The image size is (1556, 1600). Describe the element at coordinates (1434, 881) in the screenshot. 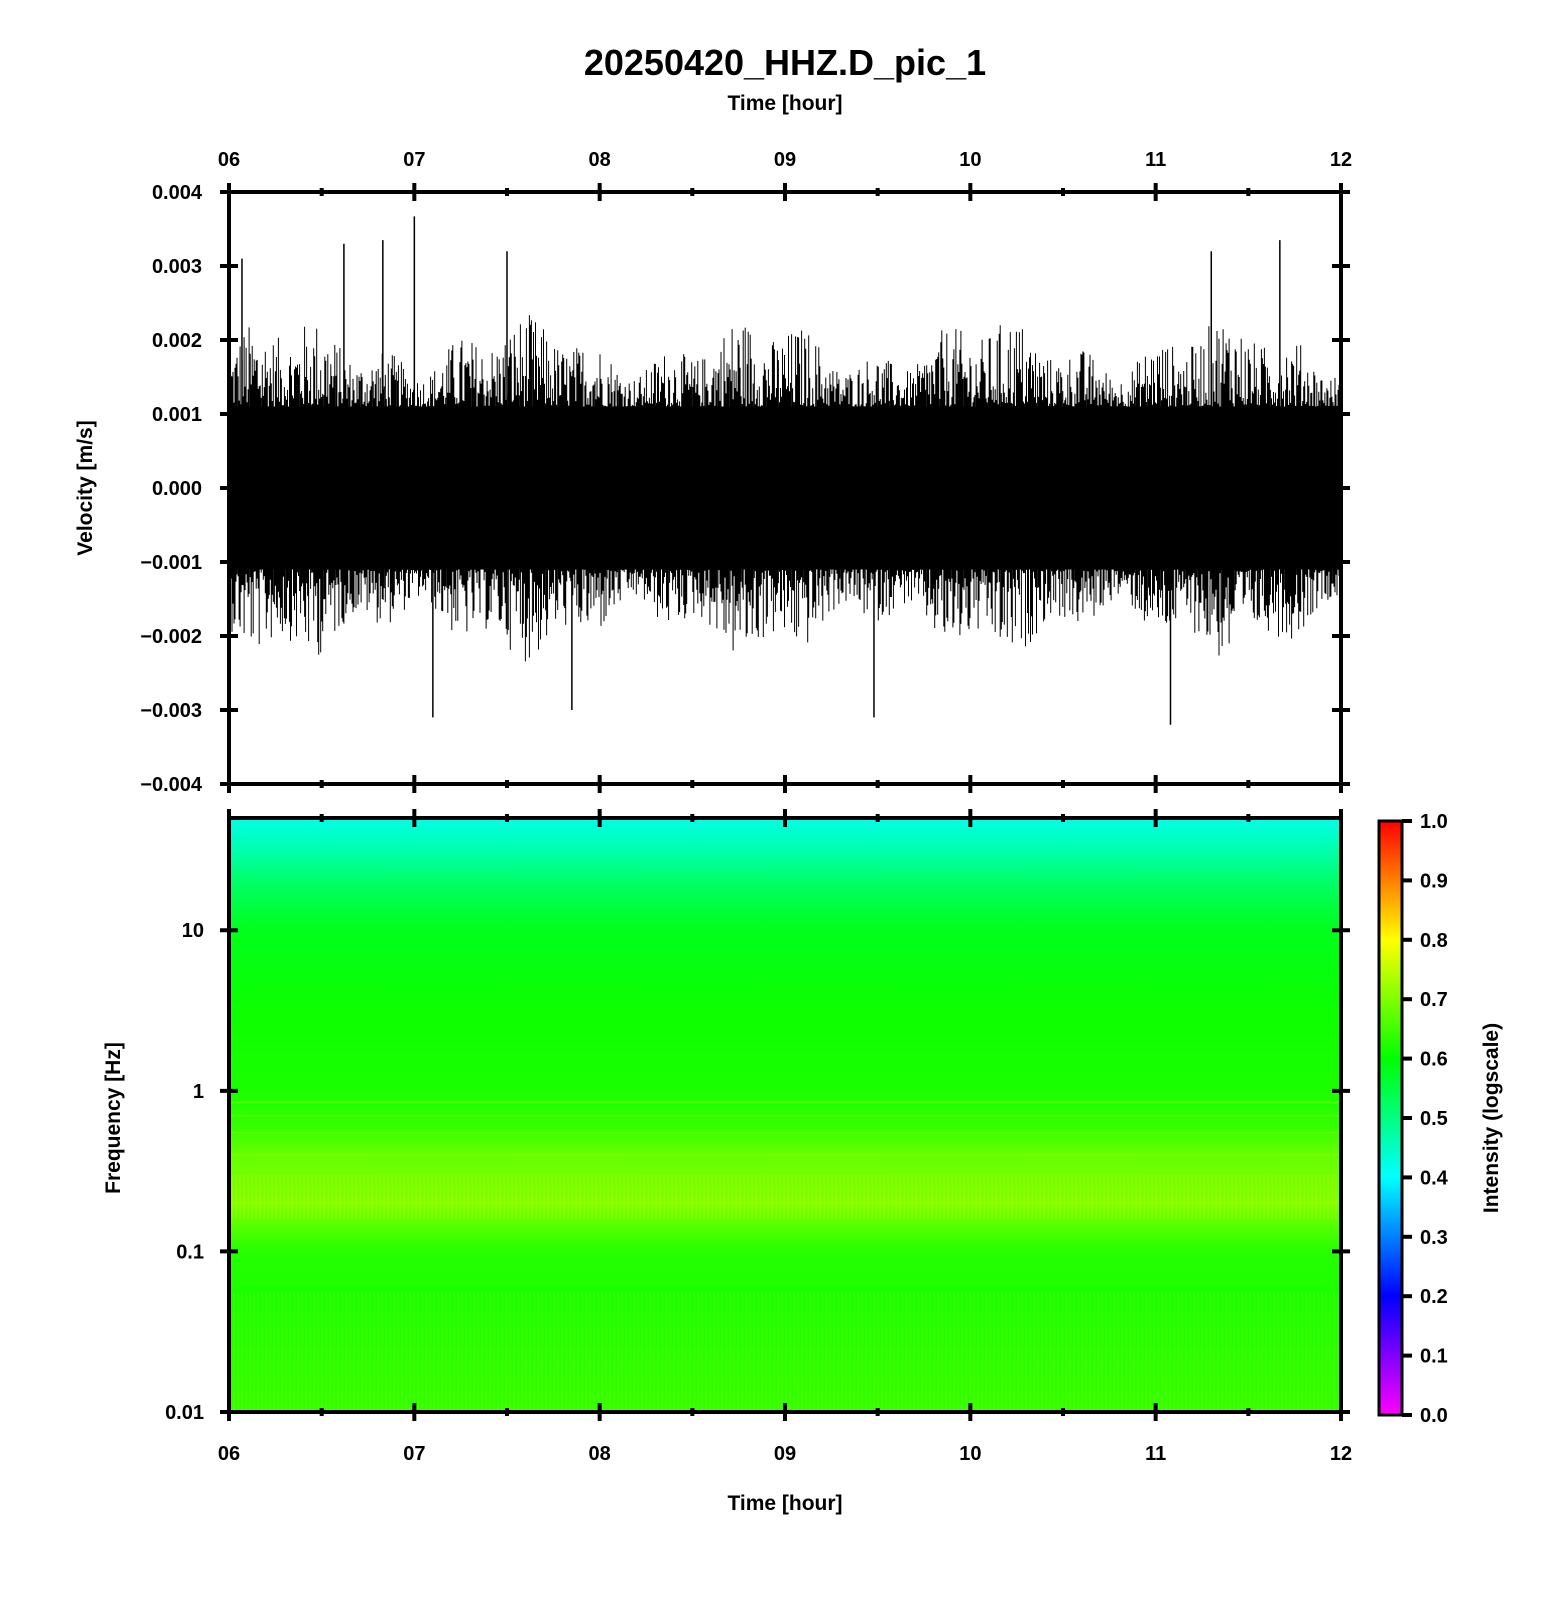

I see `colorbar-tick-label: 0.9` at that location.